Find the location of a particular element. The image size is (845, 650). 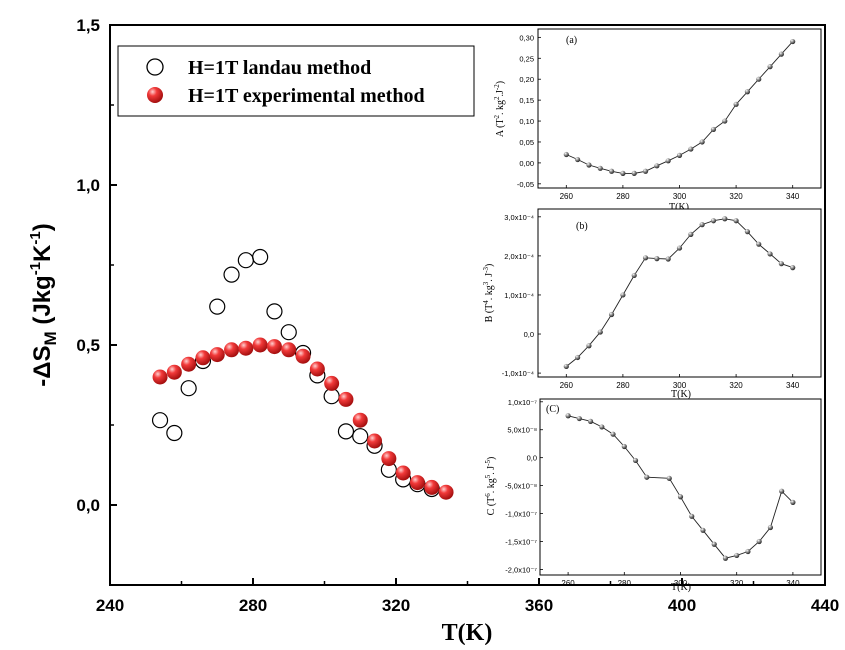

inset-y-tick-label: 0,00 is located at coordinates (526, 163).